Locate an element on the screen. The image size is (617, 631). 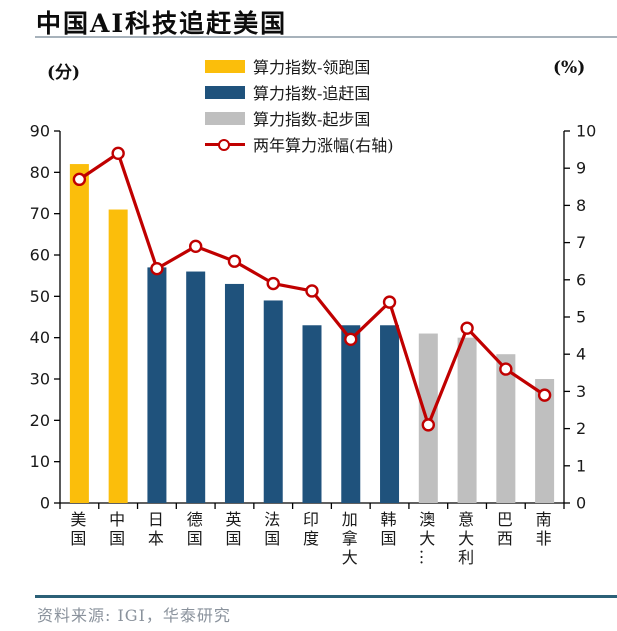
right-axis-tick-label: 4 is located at coordinates (581, 354).